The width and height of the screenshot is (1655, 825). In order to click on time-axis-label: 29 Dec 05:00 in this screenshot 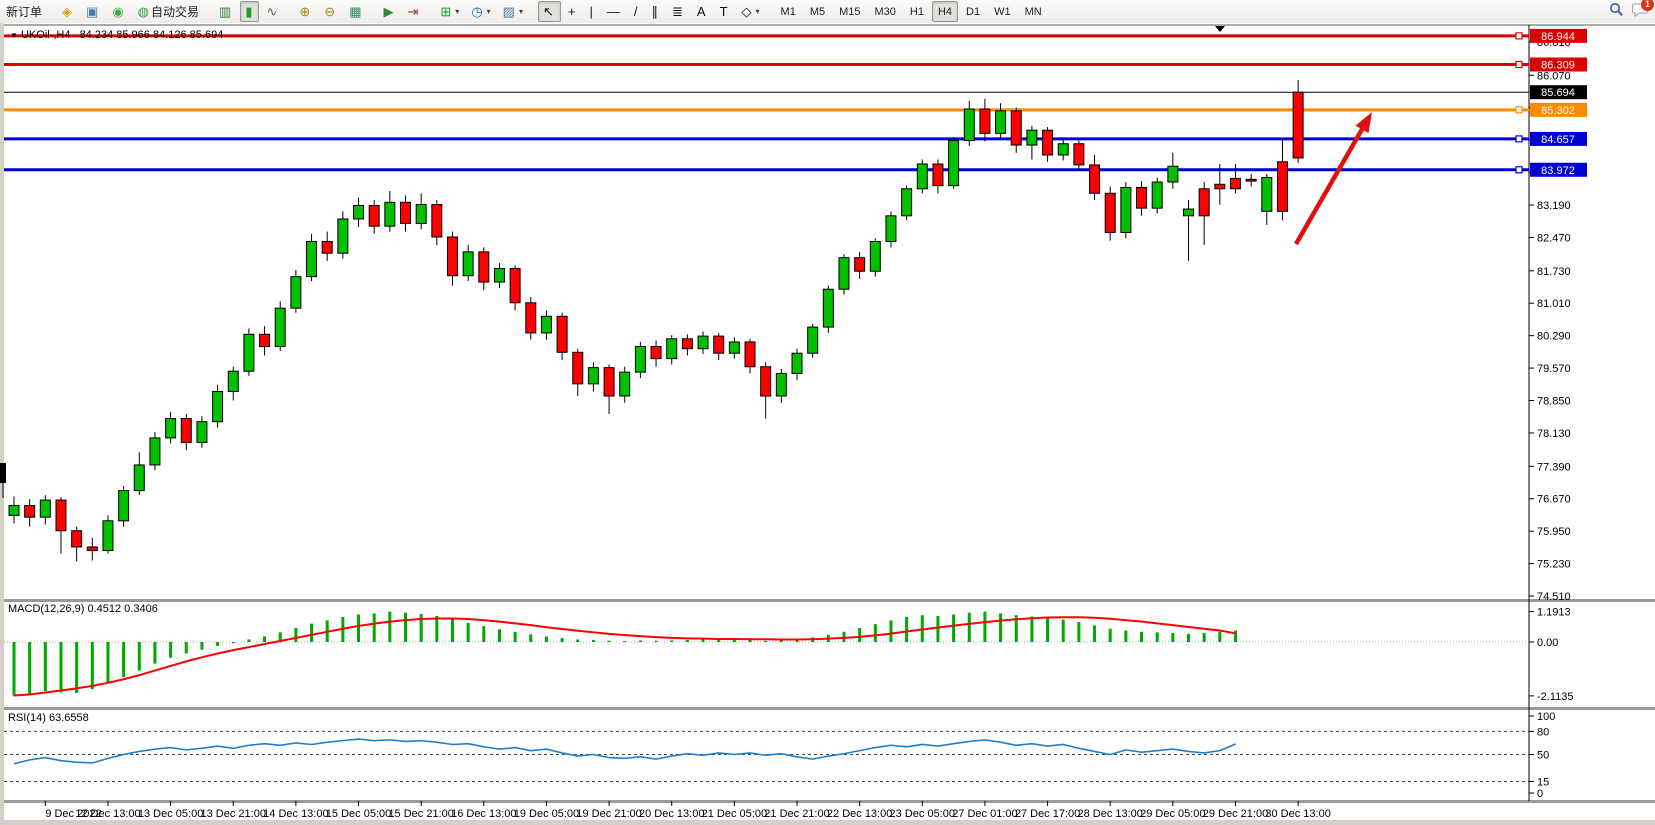, I will do `click(1172, 814)`.